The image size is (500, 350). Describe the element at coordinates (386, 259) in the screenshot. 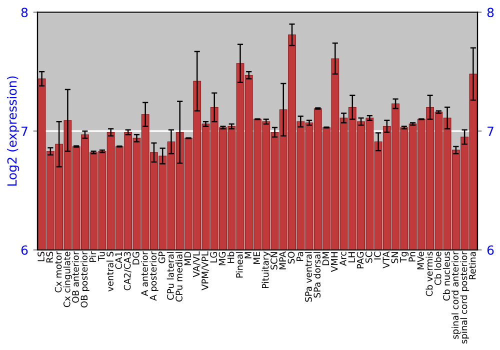

I see `x-tick-label: VTA` at that location.